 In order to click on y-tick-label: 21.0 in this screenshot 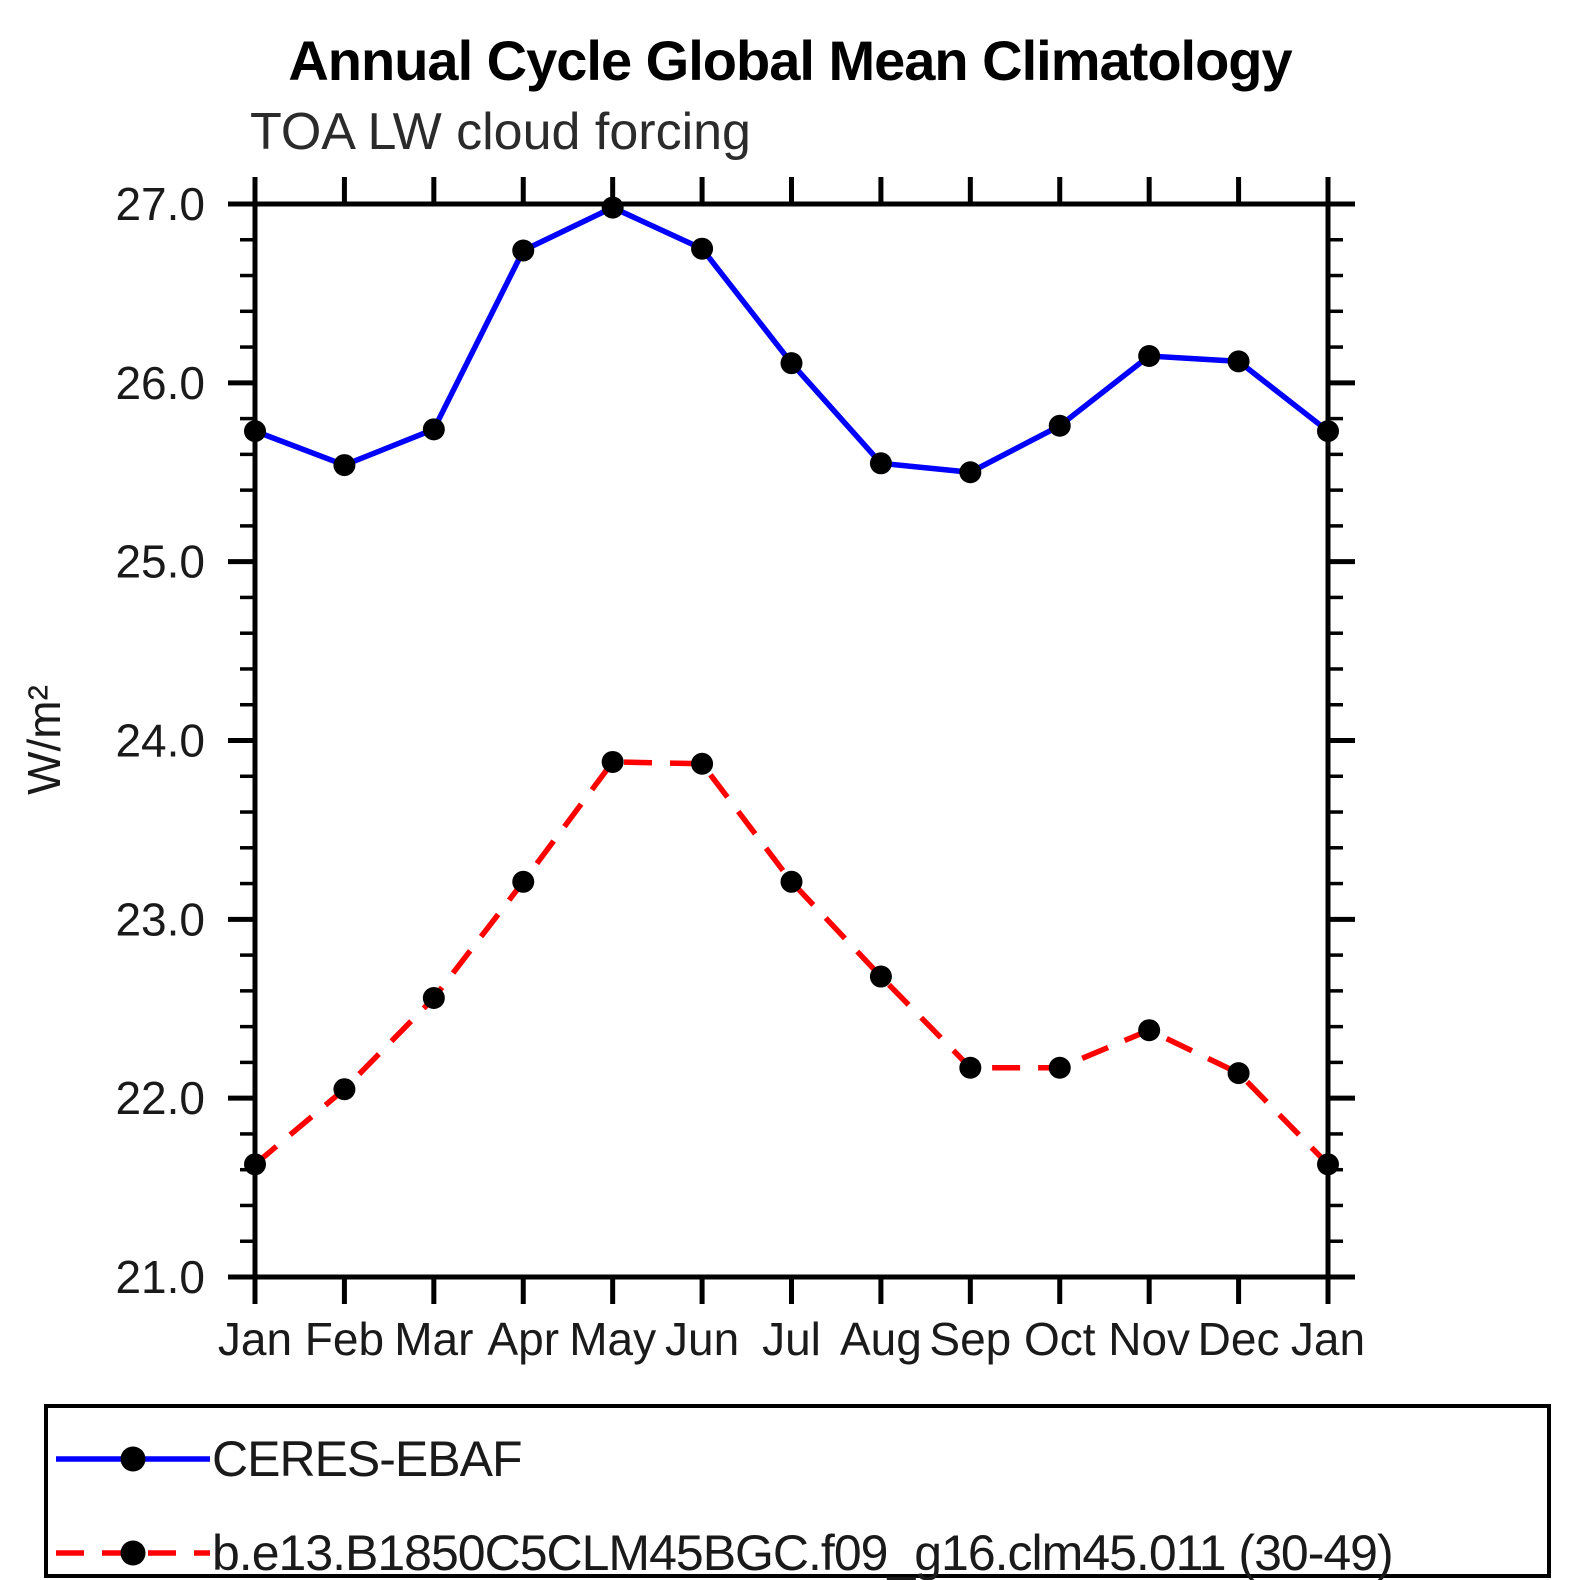, I will do `click(160, 1277)`.